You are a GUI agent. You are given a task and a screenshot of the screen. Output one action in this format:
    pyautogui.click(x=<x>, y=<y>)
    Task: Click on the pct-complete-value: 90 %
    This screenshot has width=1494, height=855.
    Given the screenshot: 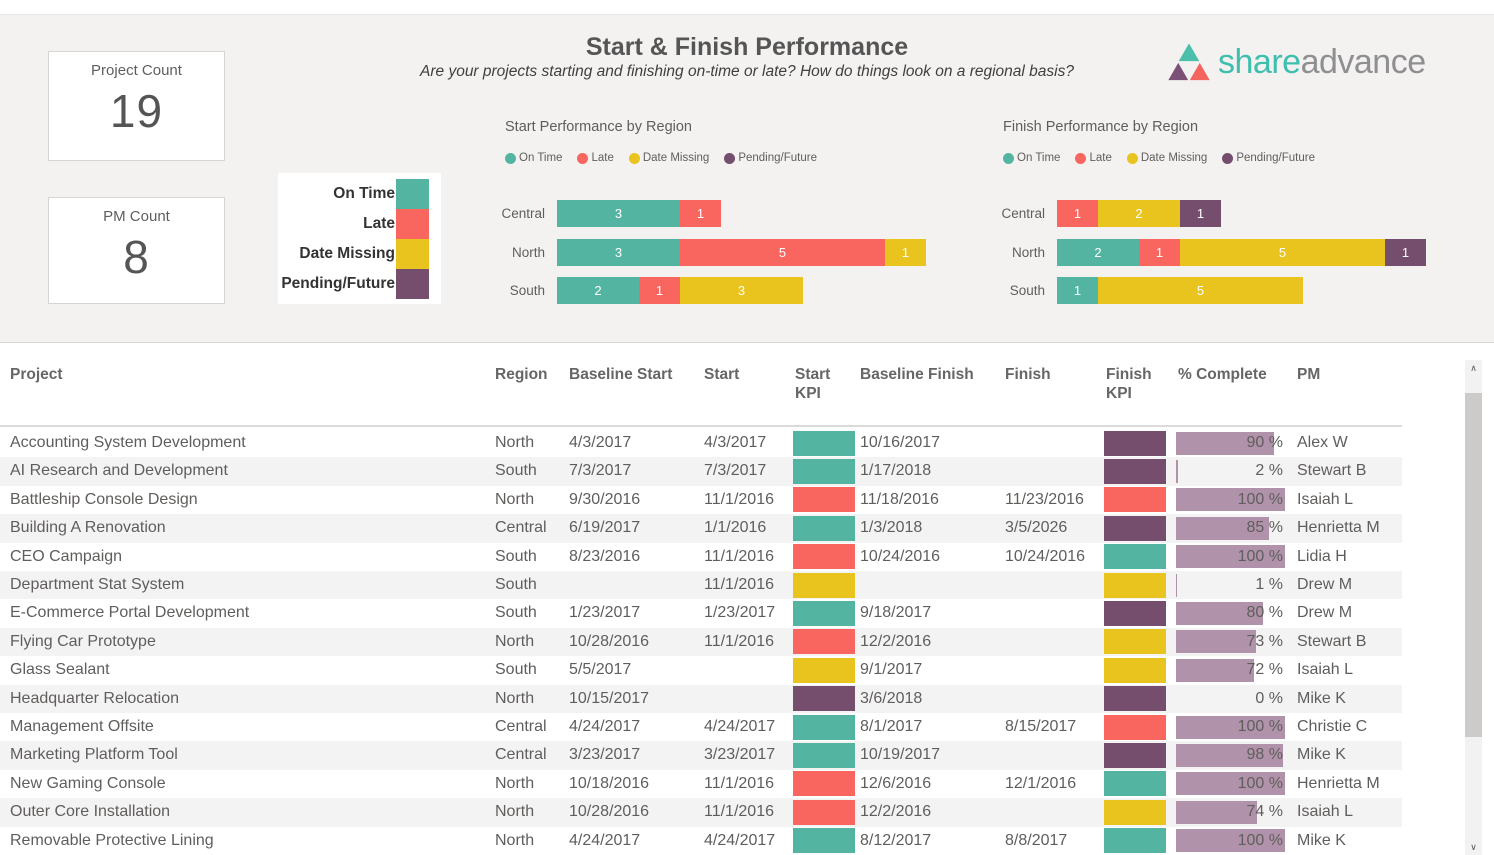 What is the action you would take?
    pyautogui.click(x=1264, y=442)
    